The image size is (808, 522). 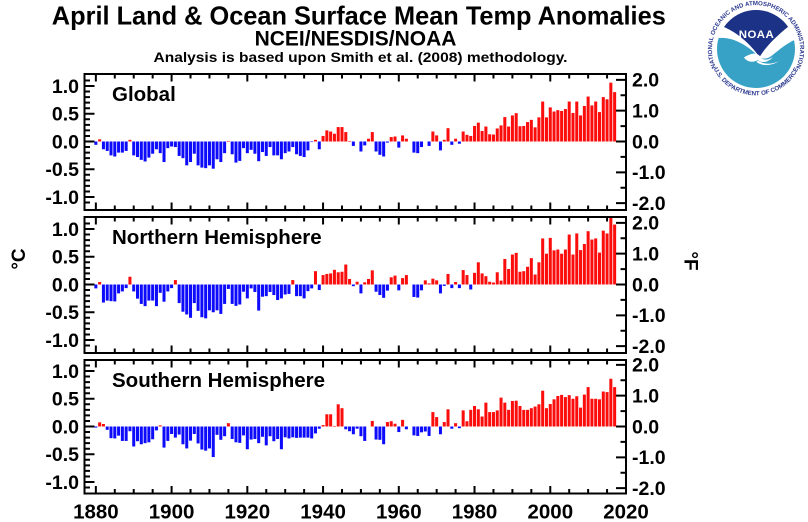 I want to click on svg-text: Global, so click(x=144, y=94).